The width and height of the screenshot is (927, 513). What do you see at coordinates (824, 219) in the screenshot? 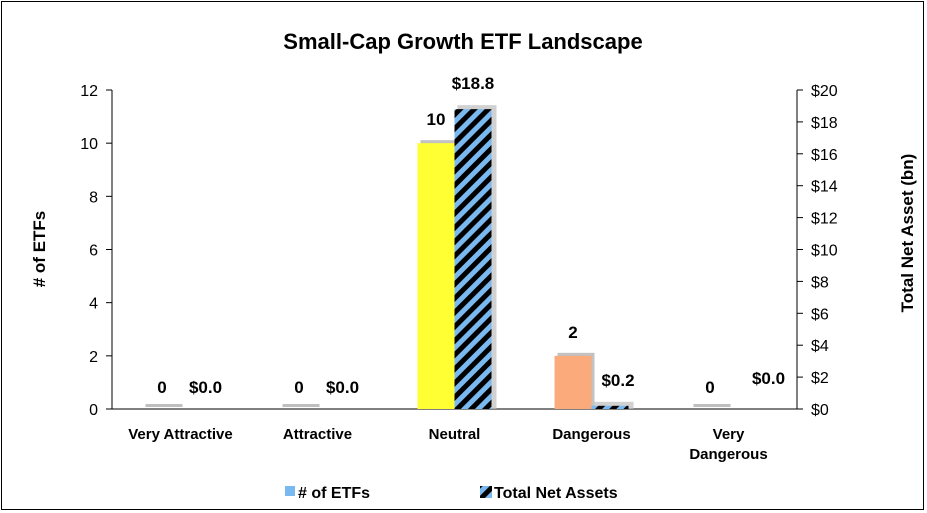
I see `right-tick-label: $12` at bounding box center [824, 219].